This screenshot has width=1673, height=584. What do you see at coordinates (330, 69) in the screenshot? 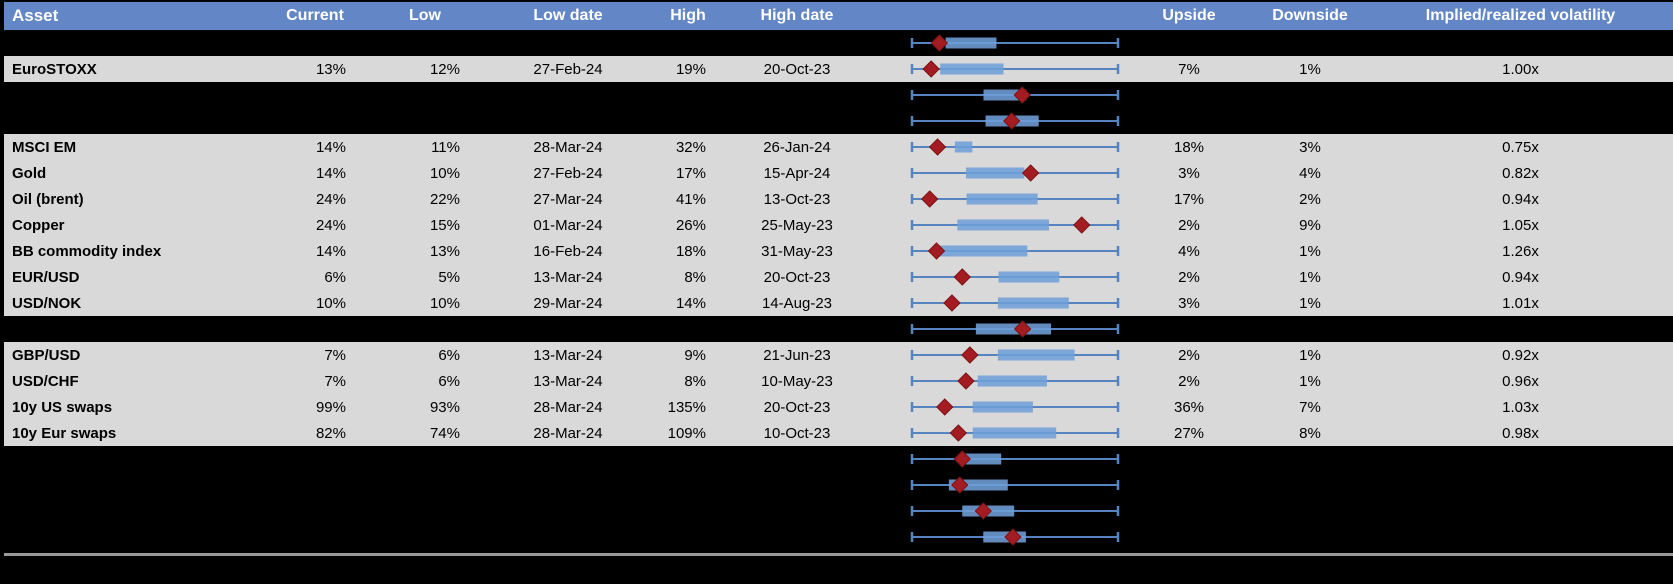
I see `cell-current: 13%` at bounding box center [330, 69].